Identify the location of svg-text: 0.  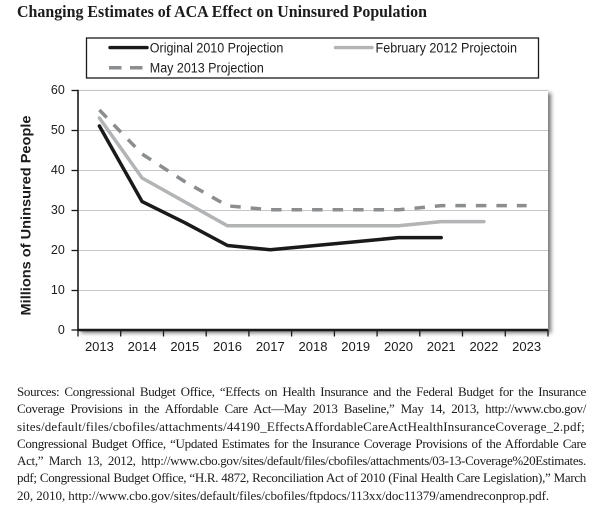
(61, 330).